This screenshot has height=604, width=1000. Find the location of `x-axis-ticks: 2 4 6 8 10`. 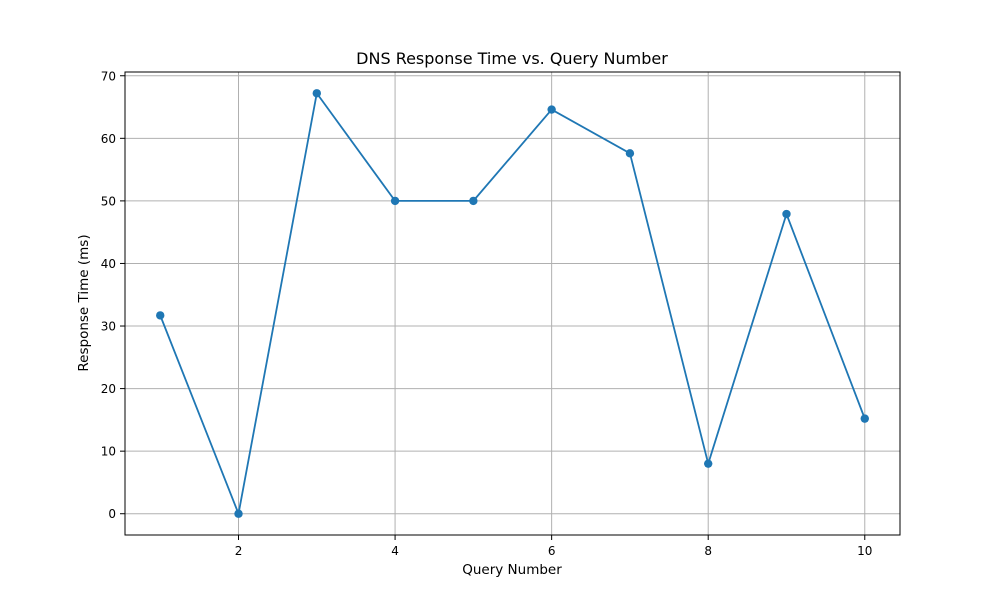

x-axis-ticks: 2 4 6 8 10 is located at coordinates (553, 546).